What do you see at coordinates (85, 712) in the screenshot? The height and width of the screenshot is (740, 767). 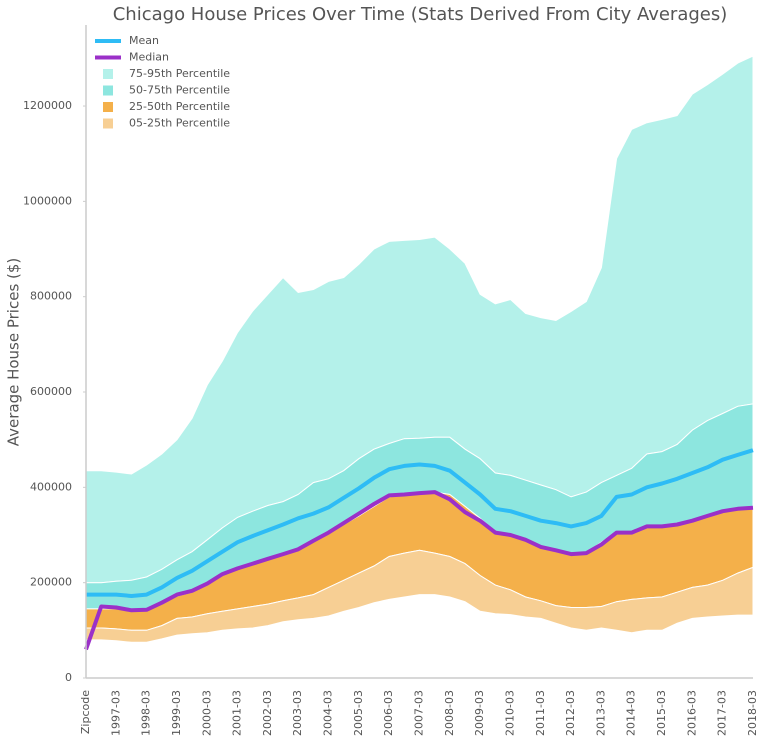 I see `x-tick-label: Zipcode` at bounding box center [85, 712].